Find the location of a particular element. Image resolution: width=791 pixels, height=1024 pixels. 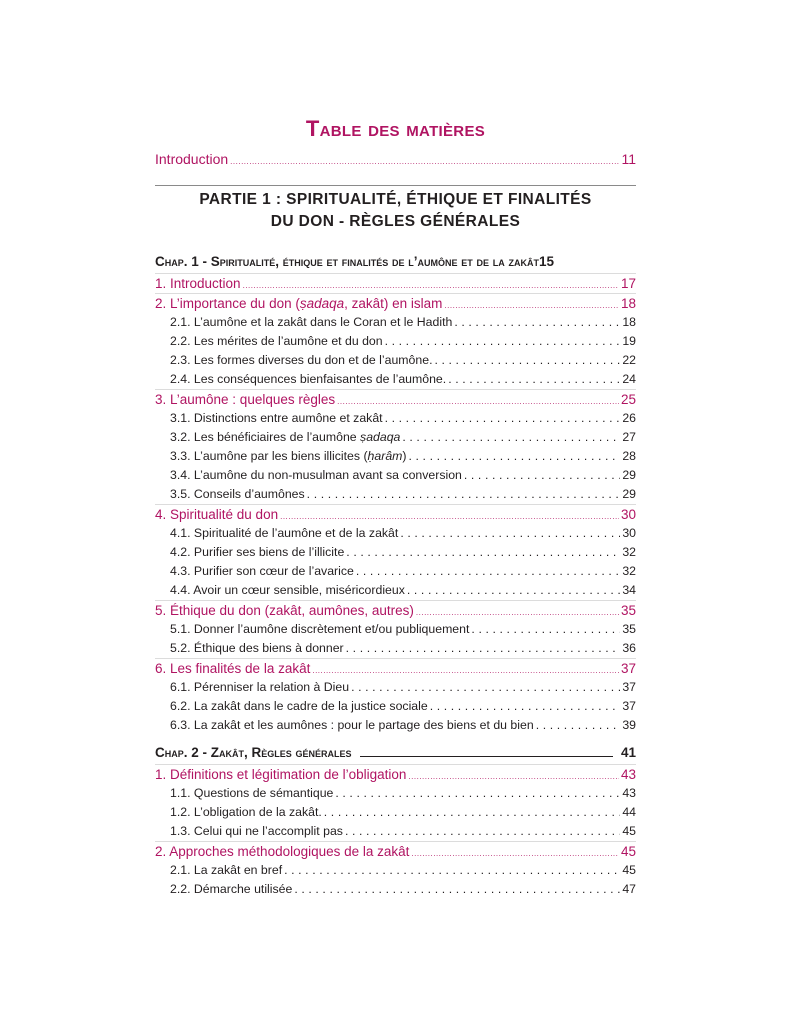

entry-label-text-end: , zakât) en islam is located at coordinates (393, 303).